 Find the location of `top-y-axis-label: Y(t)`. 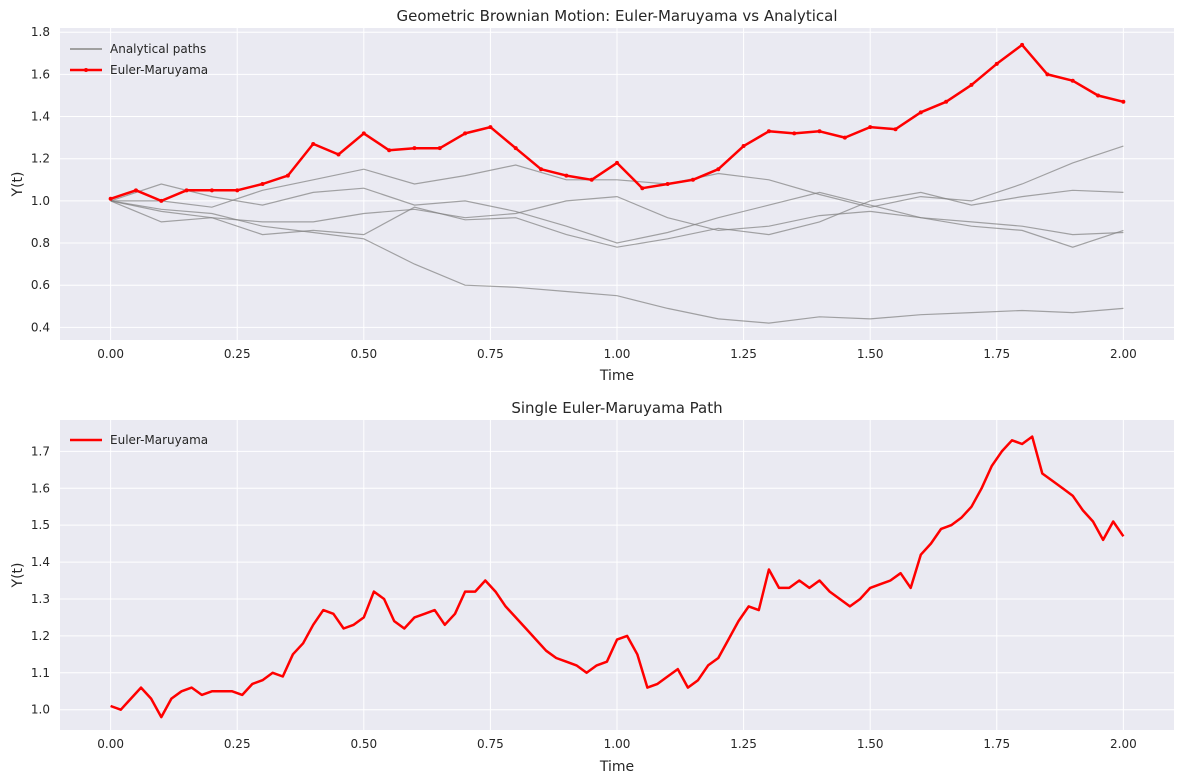

top-y-axis-label: Y(t) is located at coordinates (18, 185).